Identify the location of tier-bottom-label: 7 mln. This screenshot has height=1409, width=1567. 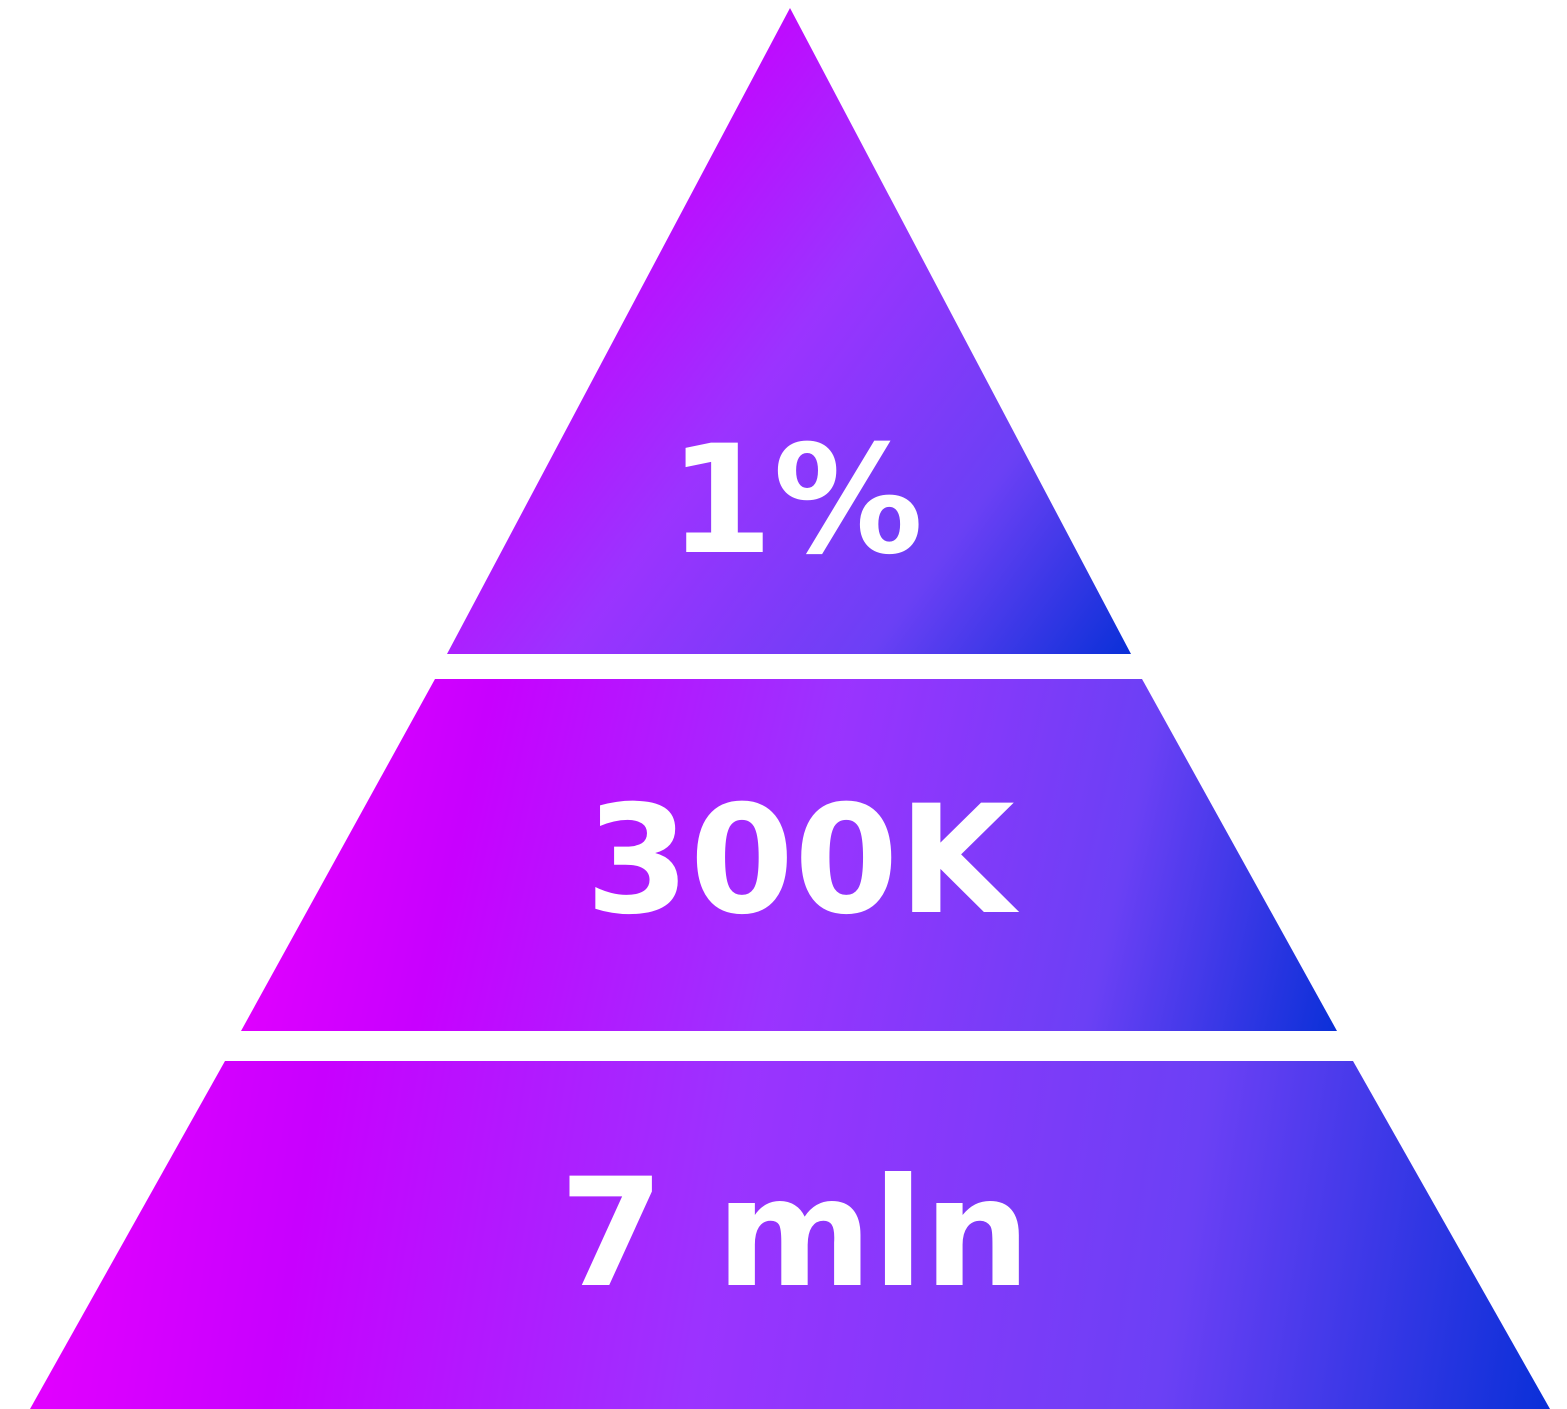
(794, 1234).